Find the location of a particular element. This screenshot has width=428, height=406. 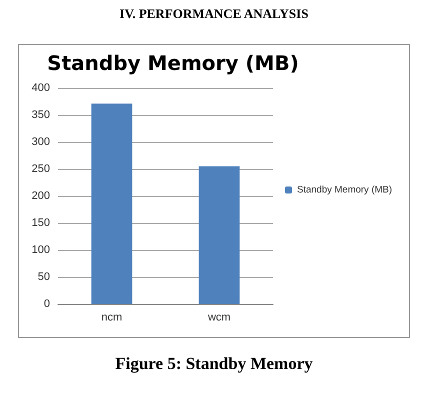

y-tick-label: 300 is located at coordinates (41, 142).